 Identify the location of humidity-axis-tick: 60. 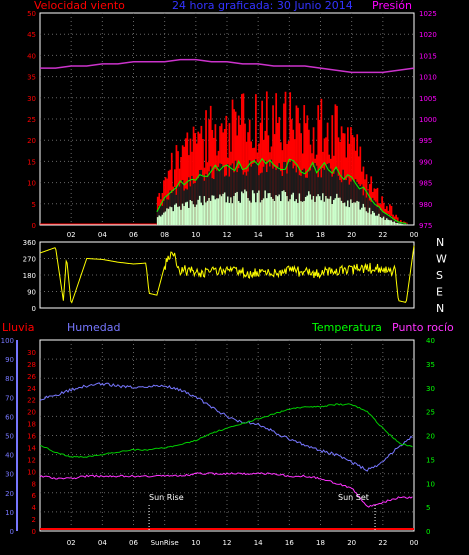
(9, 417).